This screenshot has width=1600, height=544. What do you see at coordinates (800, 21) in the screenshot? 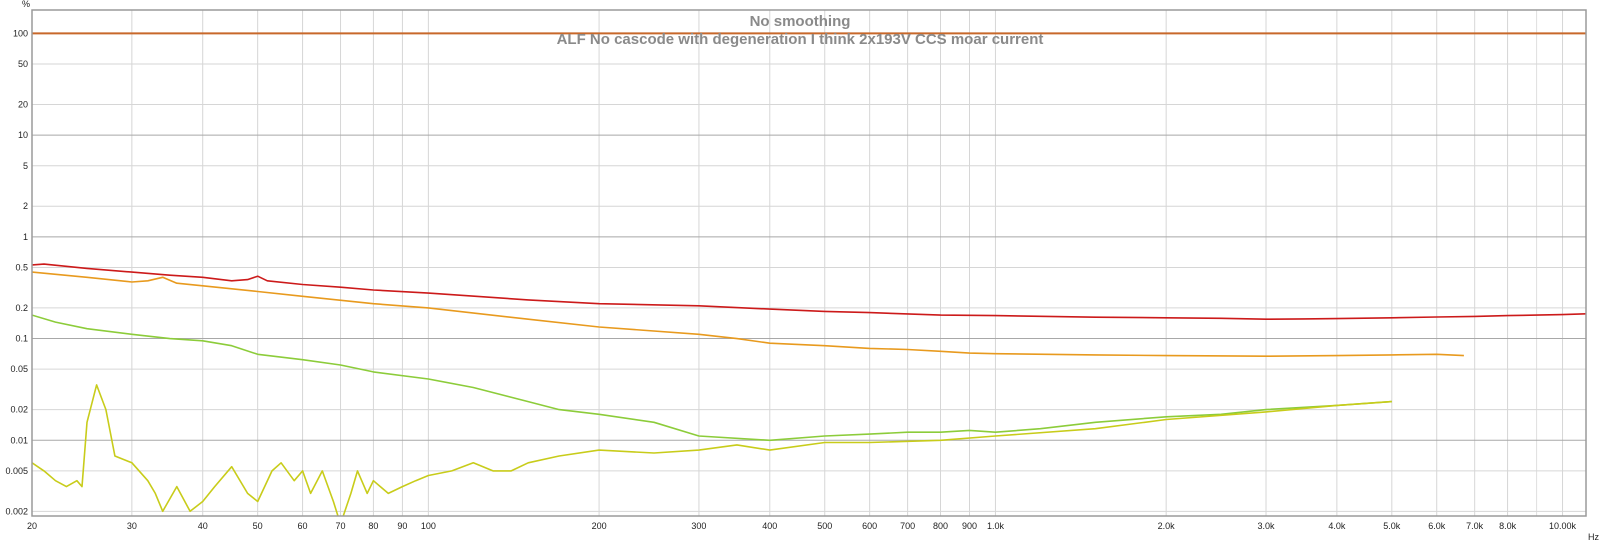
I see `chart-title: No smoothing` at bounding box center [800, 21].